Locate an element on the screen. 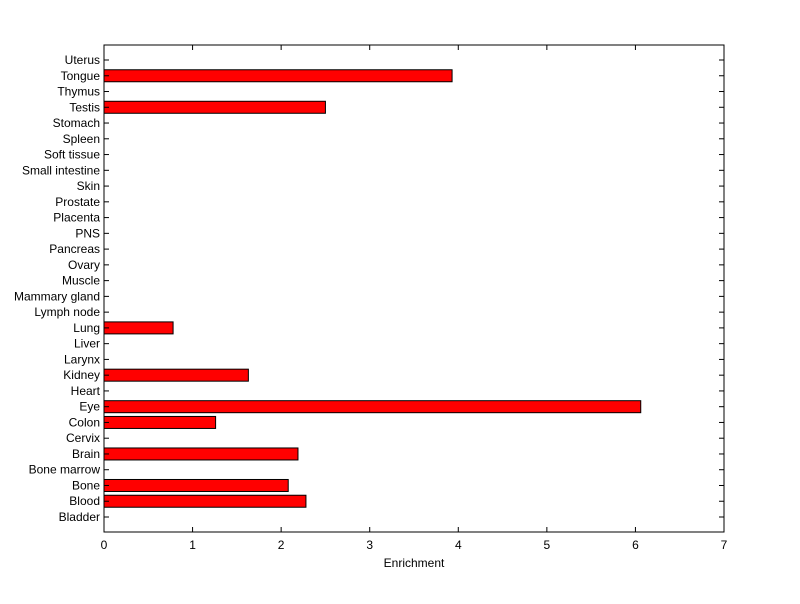 Image resolution: width=800 pixels, height=604 pixels. x-tick-label: 2 is located at coordinates (281, 545).